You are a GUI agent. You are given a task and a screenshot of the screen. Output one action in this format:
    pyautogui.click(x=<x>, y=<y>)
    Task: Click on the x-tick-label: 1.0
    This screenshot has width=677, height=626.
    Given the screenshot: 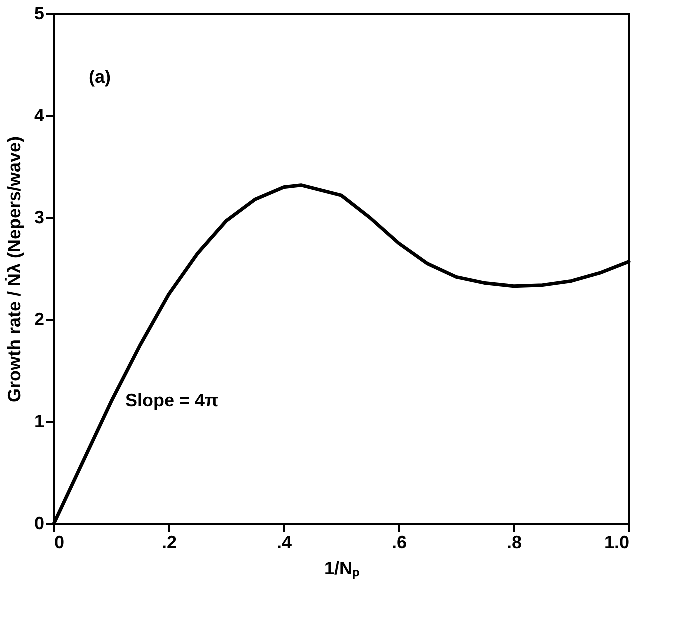 What is the action you would take?
    pyautogui.click(x=617, y=542)
    